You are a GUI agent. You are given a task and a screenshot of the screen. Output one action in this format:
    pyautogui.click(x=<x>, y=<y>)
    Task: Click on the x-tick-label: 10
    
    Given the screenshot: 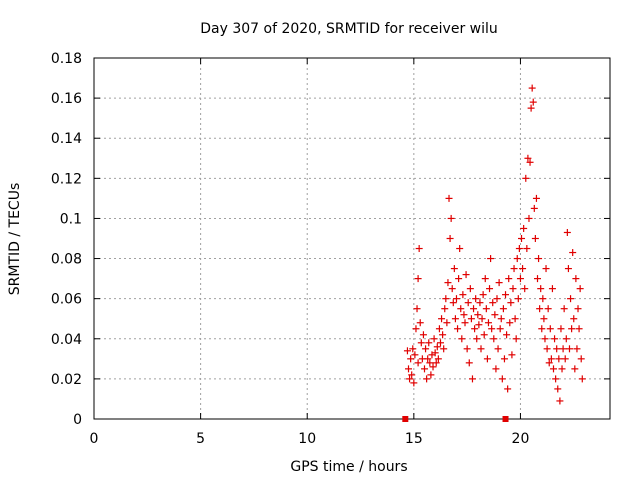 What is the action you would take?
    pyautogui.click(x=307, y=439)
    